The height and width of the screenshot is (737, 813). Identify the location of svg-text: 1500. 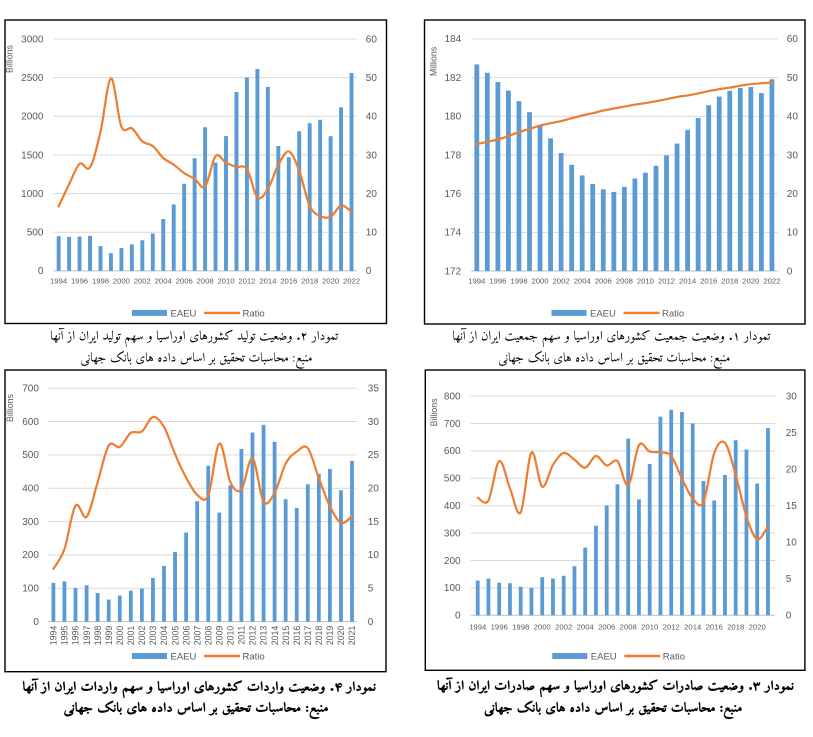
(32, 155).